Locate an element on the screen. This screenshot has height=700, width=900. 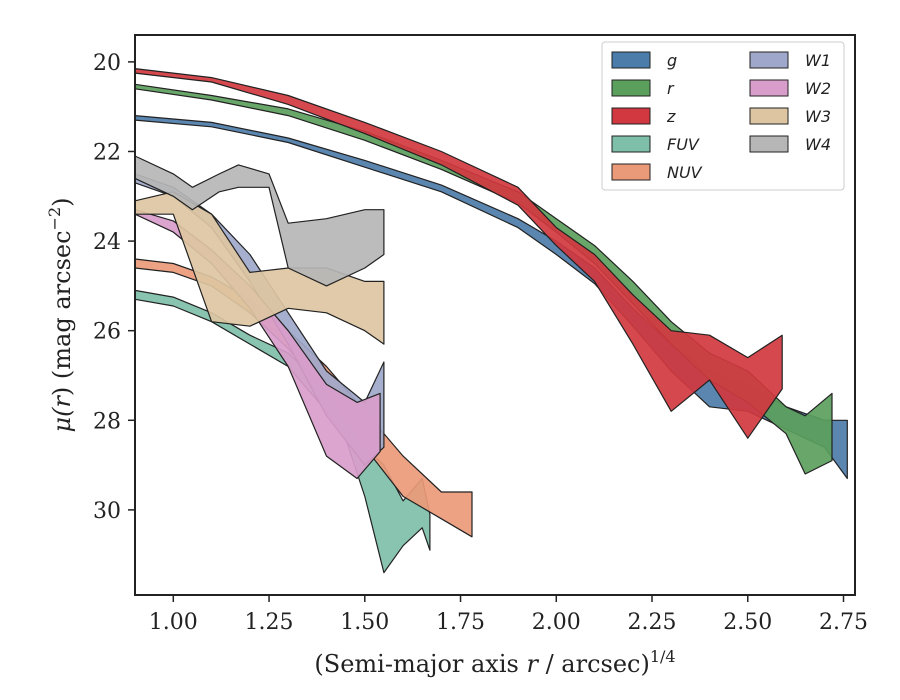
y-tick-label: 24 is located at coordinates (107, 242).